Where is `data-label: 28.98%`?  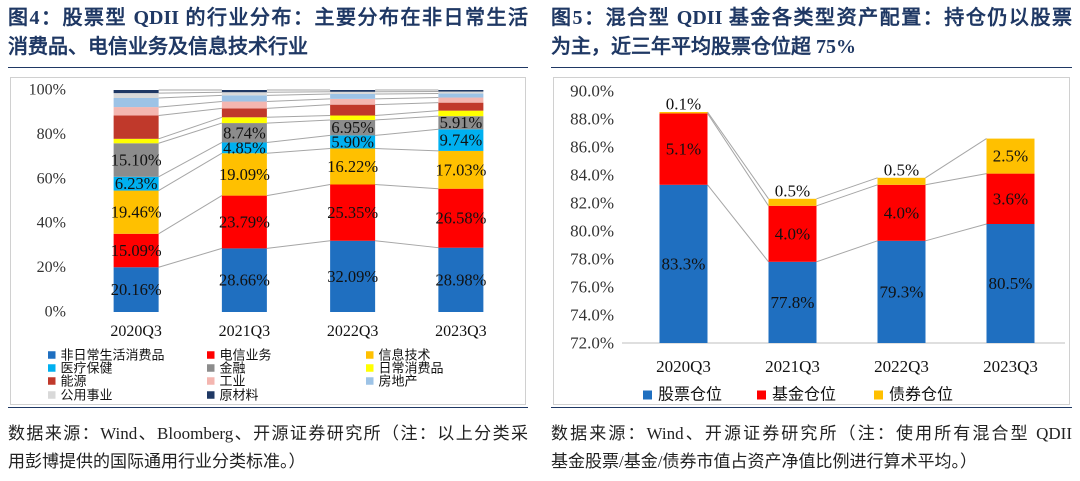 data-label: 28.98% is located at coordinates (460, 279).